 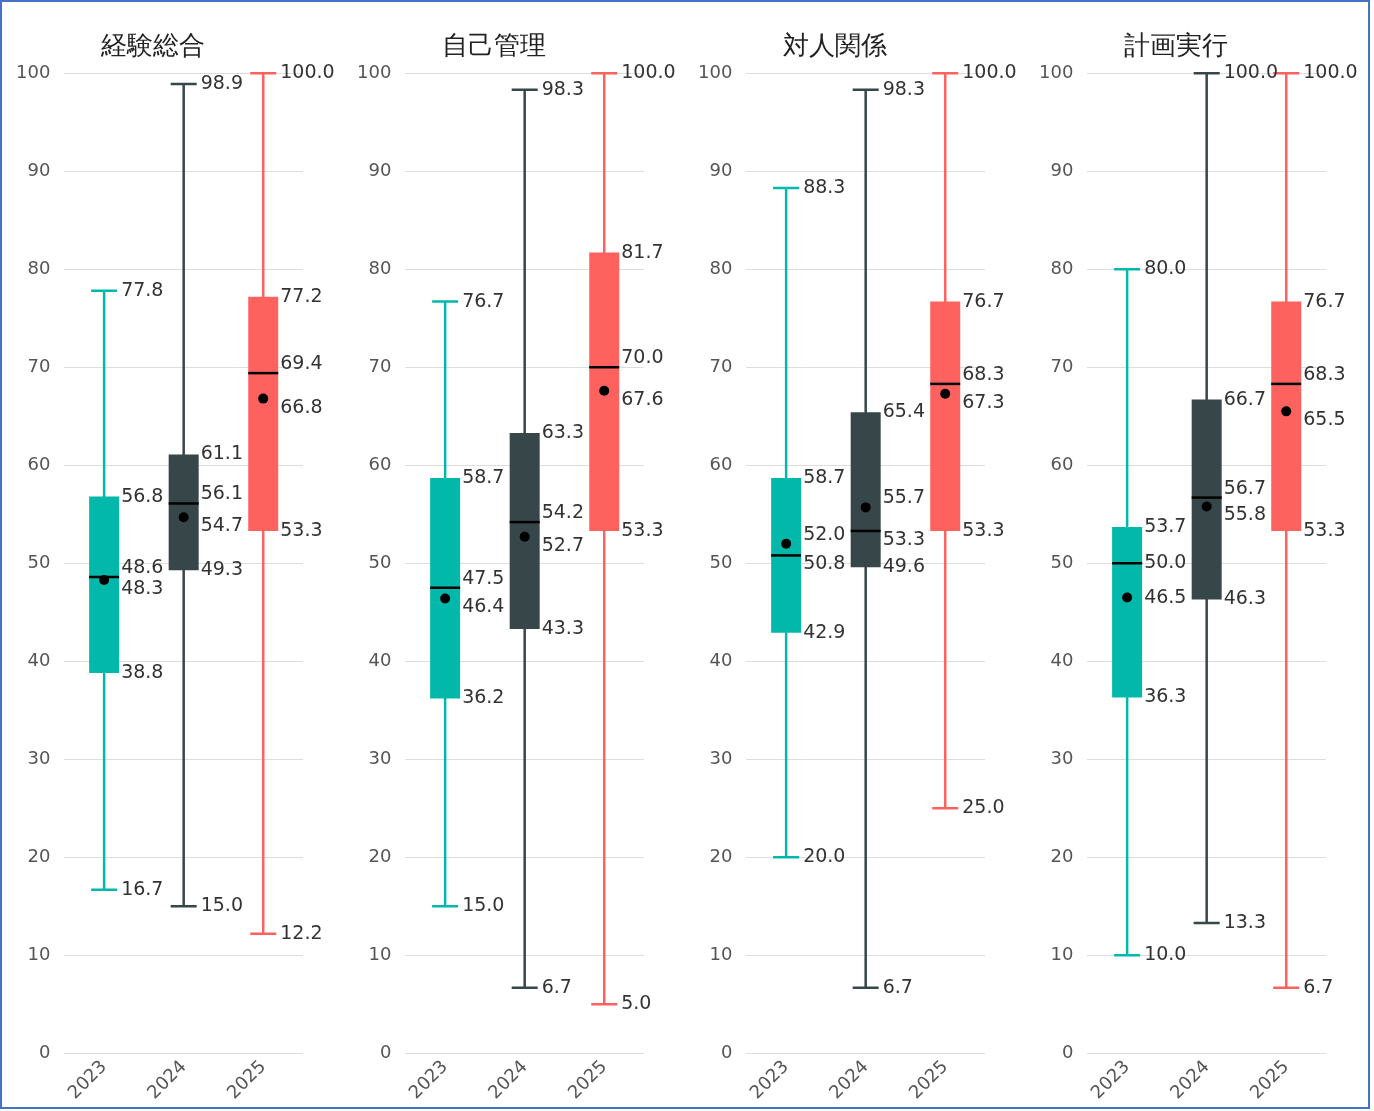 I want to click on annotation: 52.7, so click(x=562, y=543).